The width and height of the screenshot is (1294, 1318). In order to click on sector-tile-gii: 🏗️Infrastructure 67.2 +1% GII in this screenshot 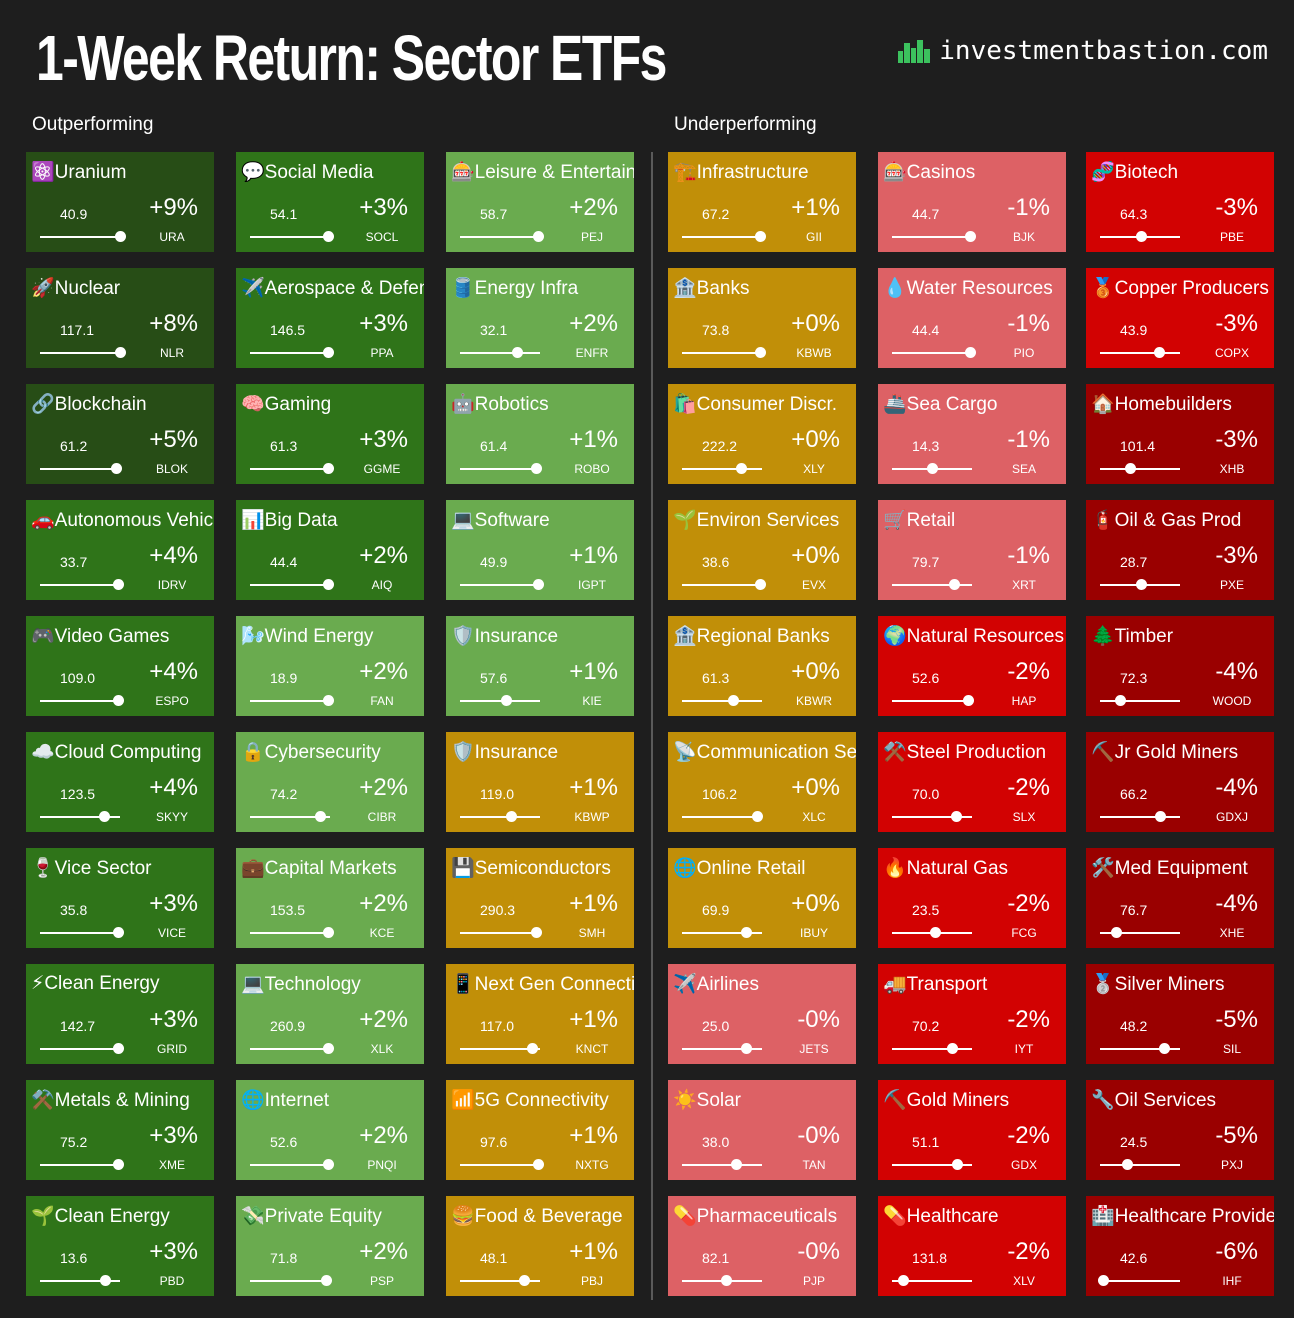, I will do `click(762, 202)`.